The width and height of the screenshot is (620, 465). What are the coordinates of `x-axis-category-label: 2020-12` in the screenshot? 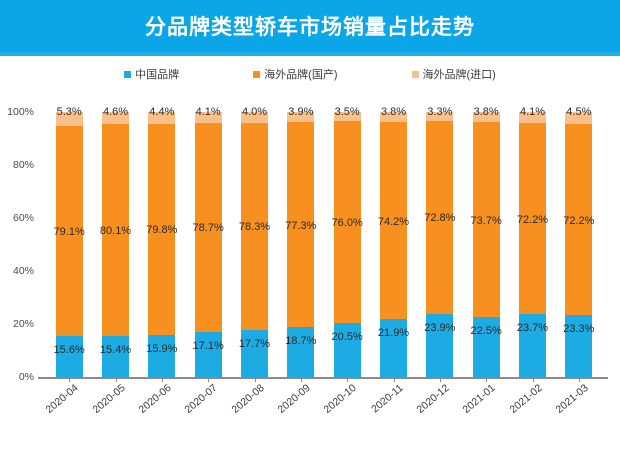 It's located at (433, 399).